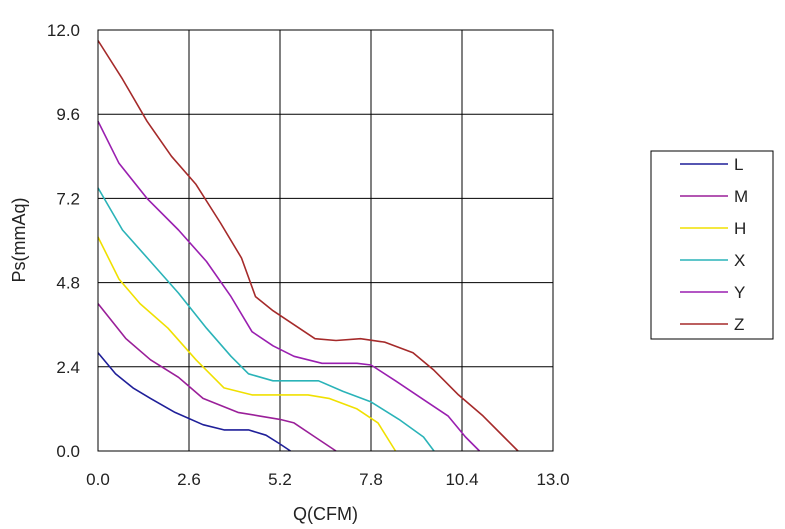  I want to click on series-line-l, so click(194, 402).